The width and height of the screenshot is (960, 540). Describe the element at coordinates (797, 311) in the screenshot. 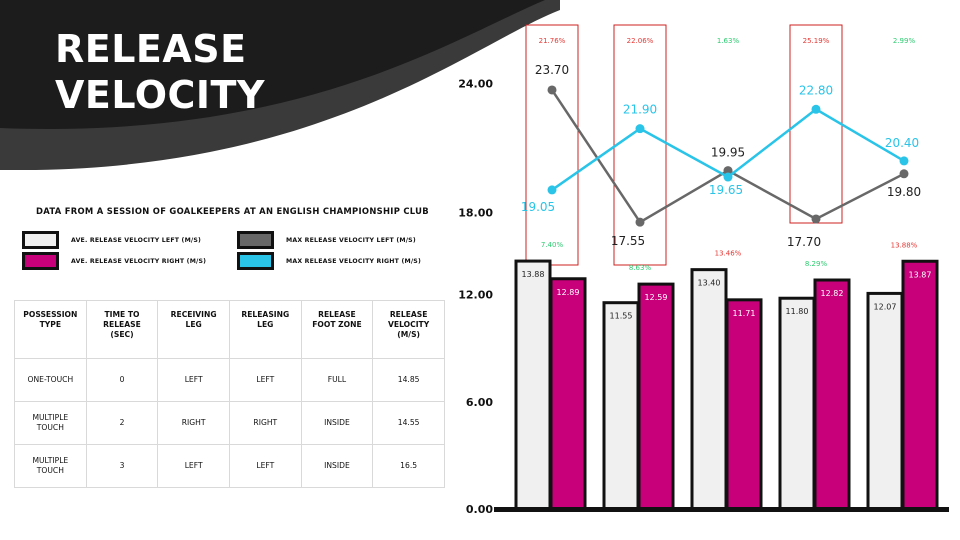

I see `bar-value-label: 11.80` at that location.